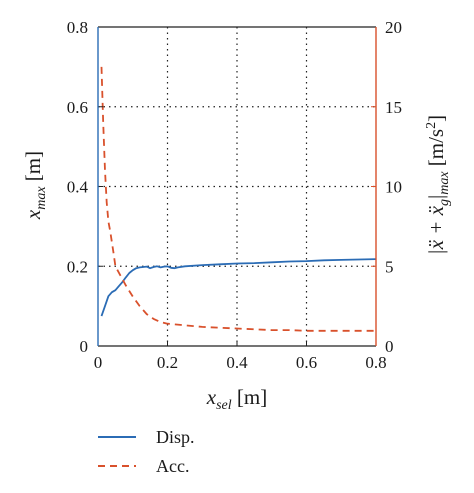 The image size is (474, 493). I want to click on y-left-tick-label: 0.2, so click(77, 266).